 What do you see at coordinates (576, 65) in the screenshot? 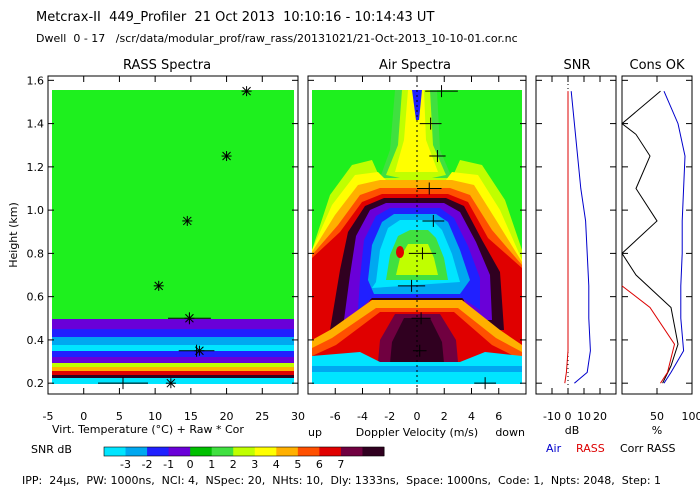
I see `snr-panel-title: SNR` at bounding box center [576, 65].